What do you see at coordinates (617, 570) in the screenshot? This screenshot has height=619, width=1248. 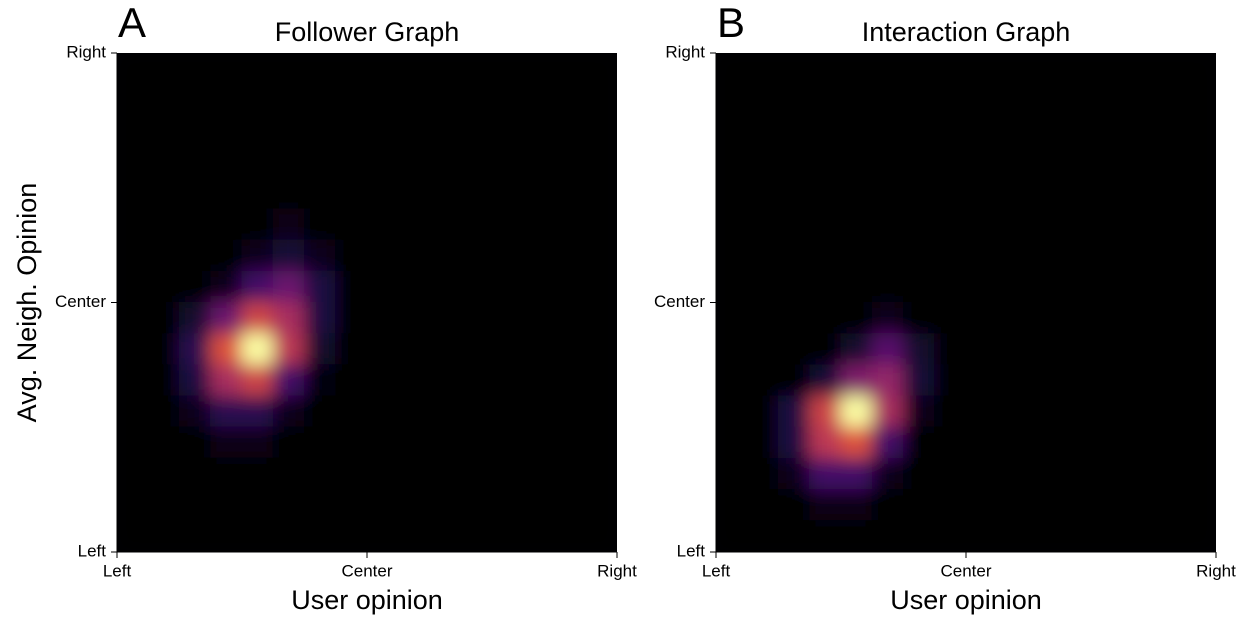 I see `x-tick-label: Right` at bounding box center [617, 570].